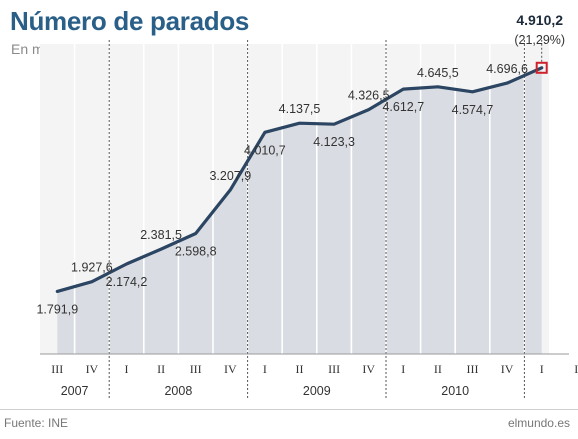 The image size is (578, 439). What do you see at coordinates (230, 176) in the screenshot?
I see `data-label: 3.207,9` at bounding box center [230, 176].